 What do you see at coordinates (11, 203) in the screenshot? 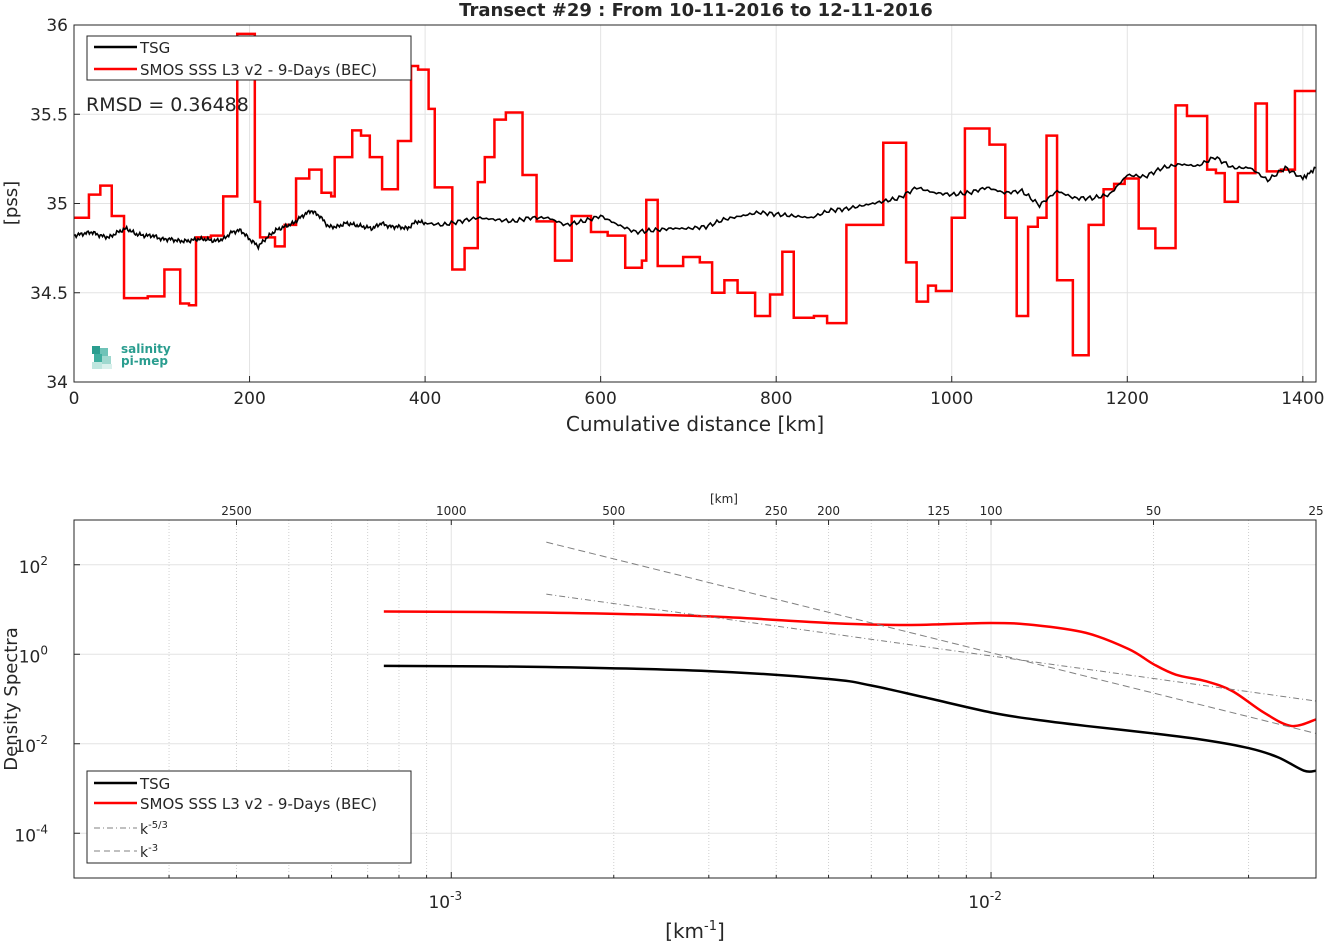
I see `top-y-axis-label: [pss]` at bounding box center [11, 203].